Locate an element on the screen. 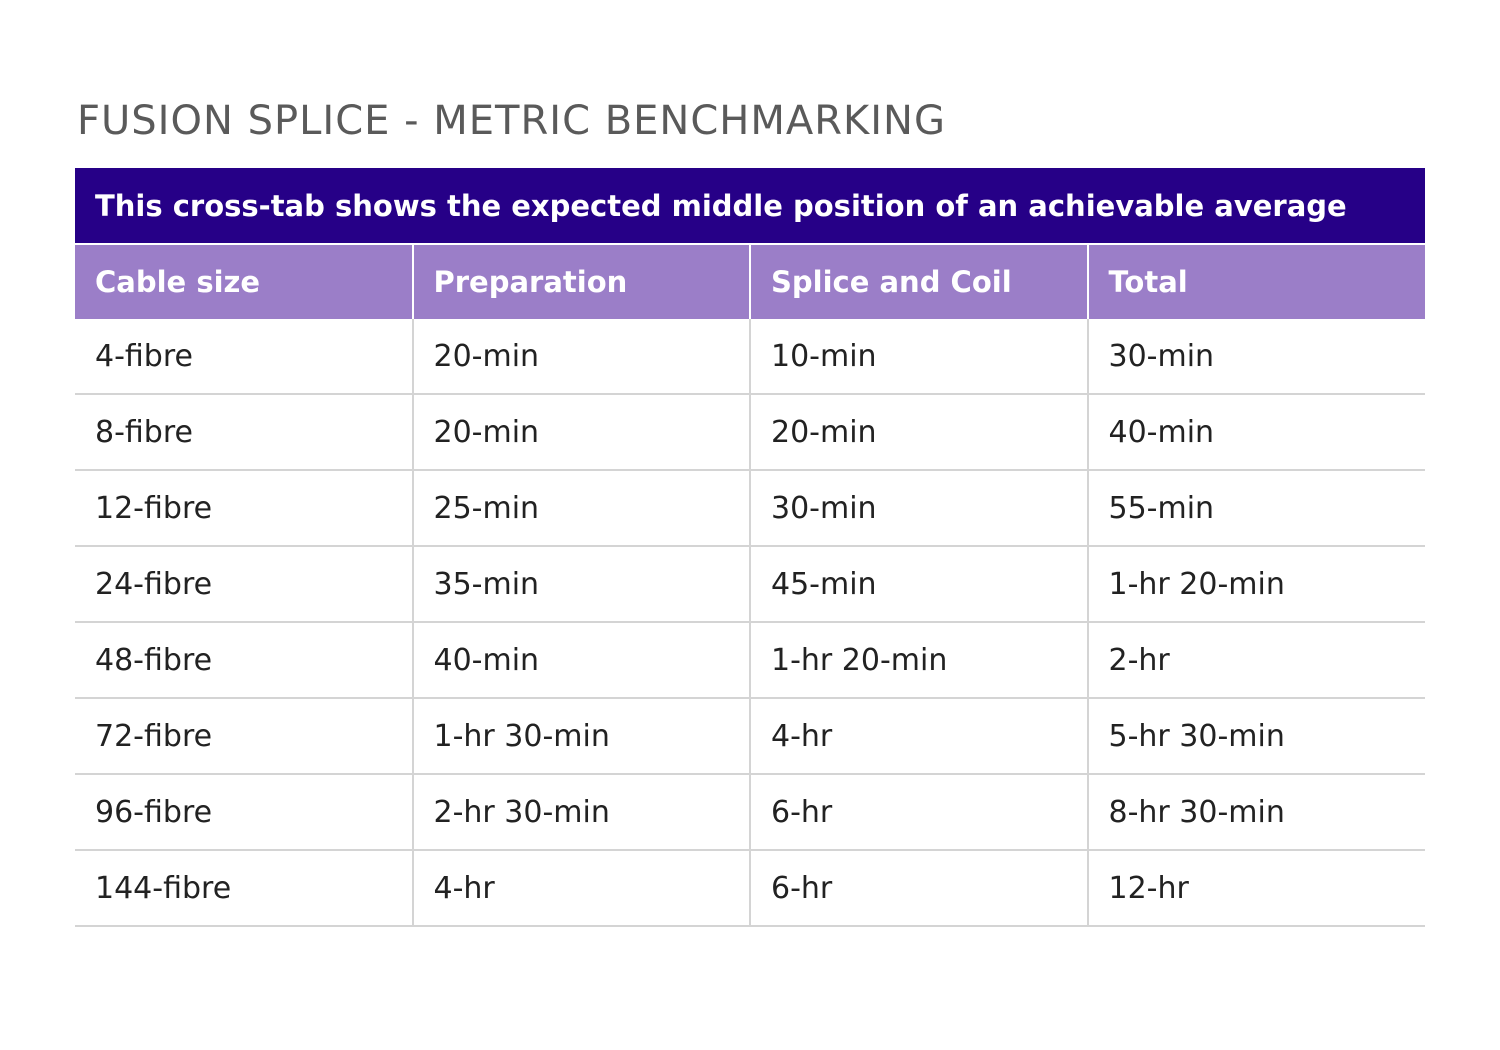  table-row: 144-fibre 4-hr 6-hr 12-hr is located at coordinates (750, 888).